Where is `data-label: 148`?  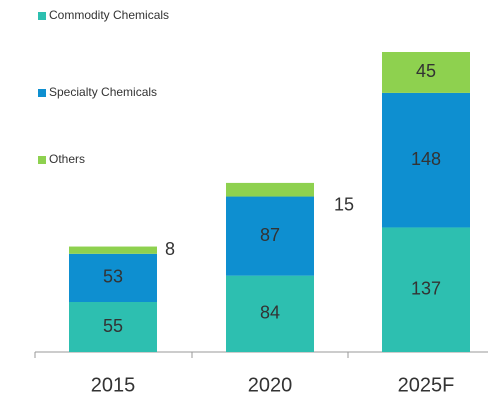
data-label: 148 is located at coordinates (426, 159).